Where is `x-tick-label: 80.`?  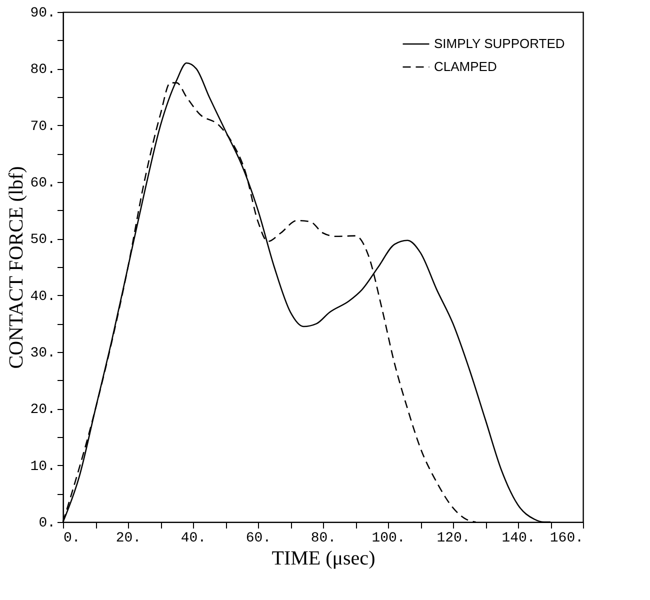
x-tick-label: 80. is located at coordinates (323, 538).